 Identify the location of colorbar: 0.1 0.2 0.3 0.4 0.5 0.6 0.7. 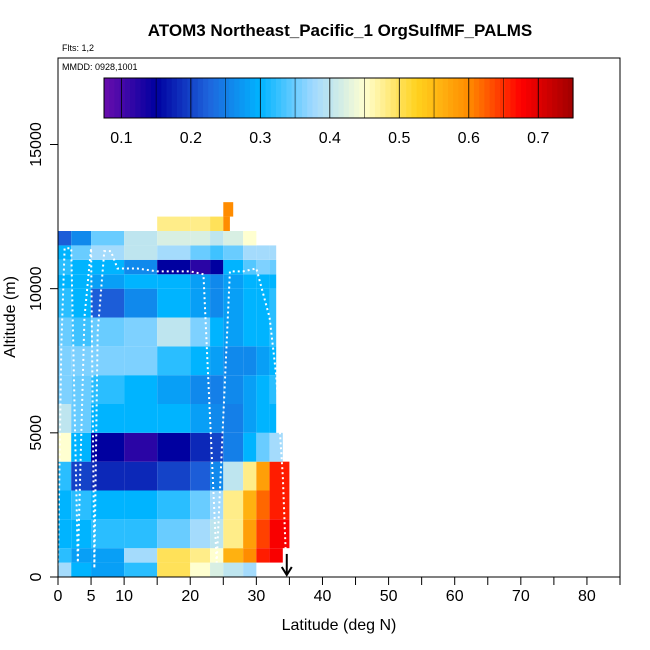
(338, 112).